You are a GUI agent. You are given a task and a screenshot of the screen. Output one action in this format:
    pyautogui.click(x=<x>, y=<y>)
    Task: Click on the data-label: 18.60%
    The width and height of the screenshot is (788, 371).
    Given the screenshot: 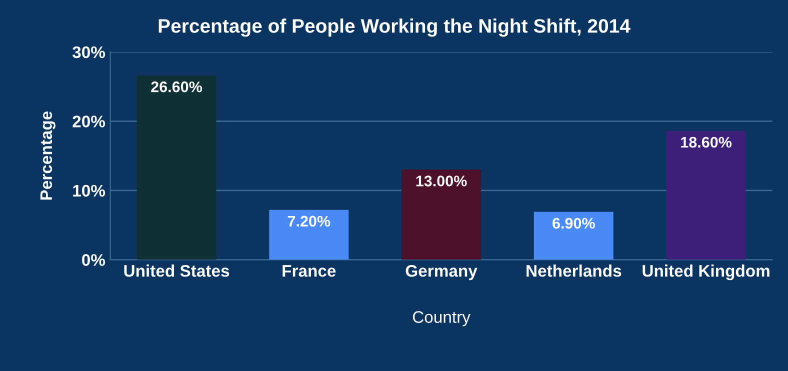 What is the action you would take?
    pyautogui.click(x=706, y=142)
    